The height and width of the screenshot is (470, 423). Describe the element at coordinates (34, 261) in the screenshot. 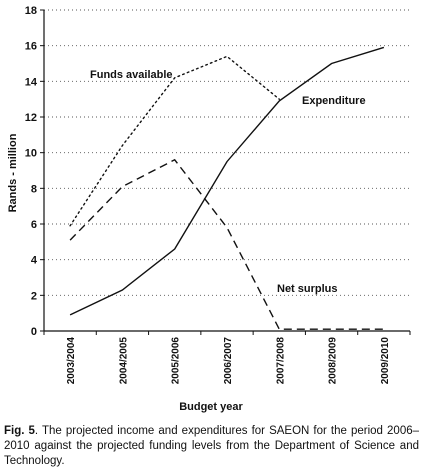

I see `y-tick-label-4: 4` at that location.